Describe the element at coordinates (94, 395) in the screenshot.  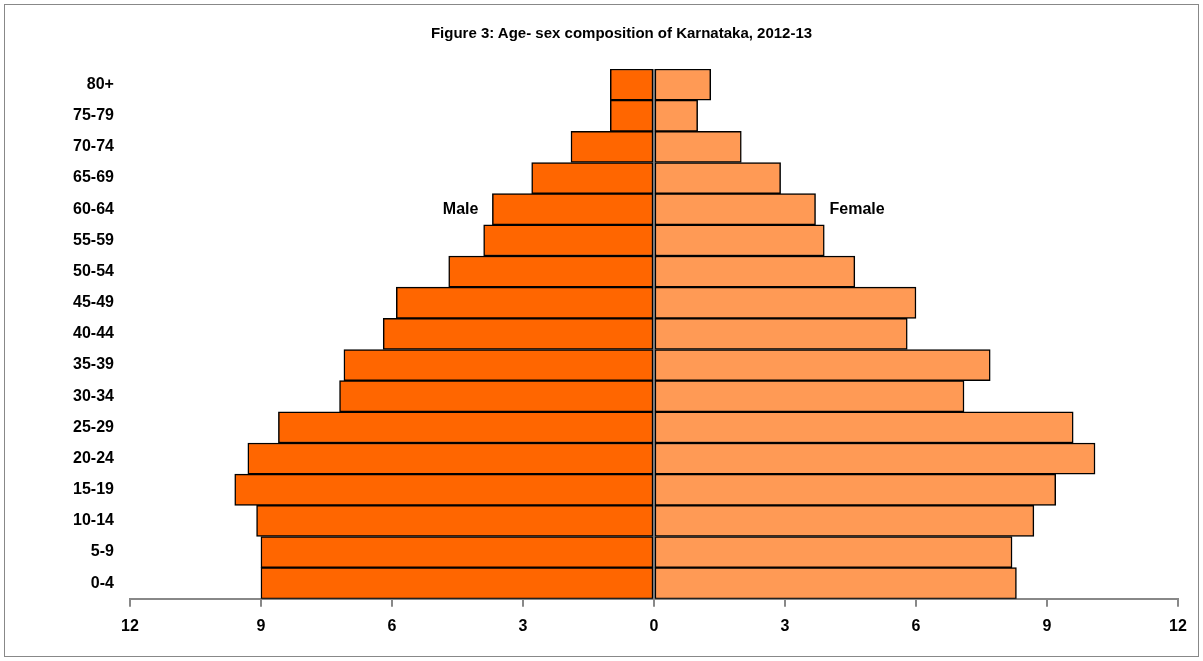
I see `y-tick-label: 30-34` at that location.